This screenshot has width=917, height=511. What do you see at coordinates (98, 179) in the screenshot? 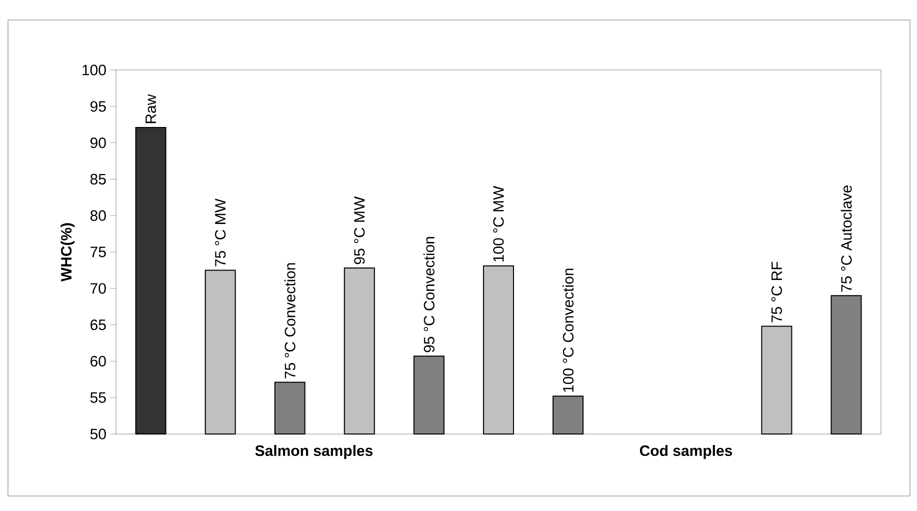
I see `y-tick-label: 85` at bounding box center [98, 179].